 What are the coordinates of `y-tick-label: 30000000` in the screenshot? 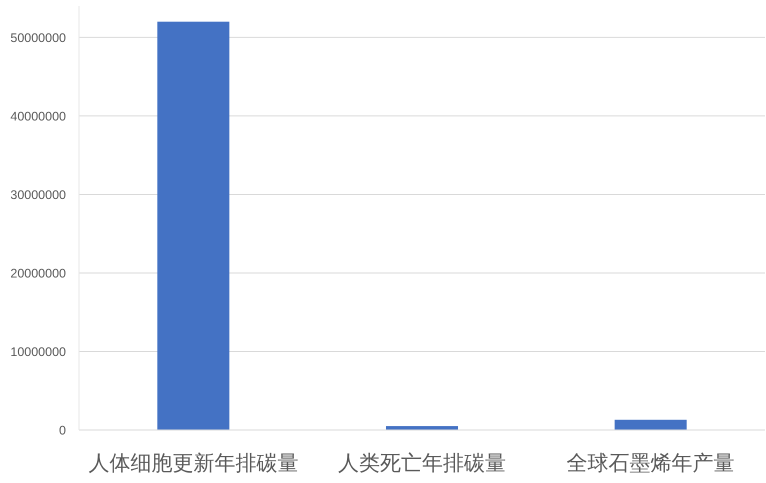 It's located at (38, 195).